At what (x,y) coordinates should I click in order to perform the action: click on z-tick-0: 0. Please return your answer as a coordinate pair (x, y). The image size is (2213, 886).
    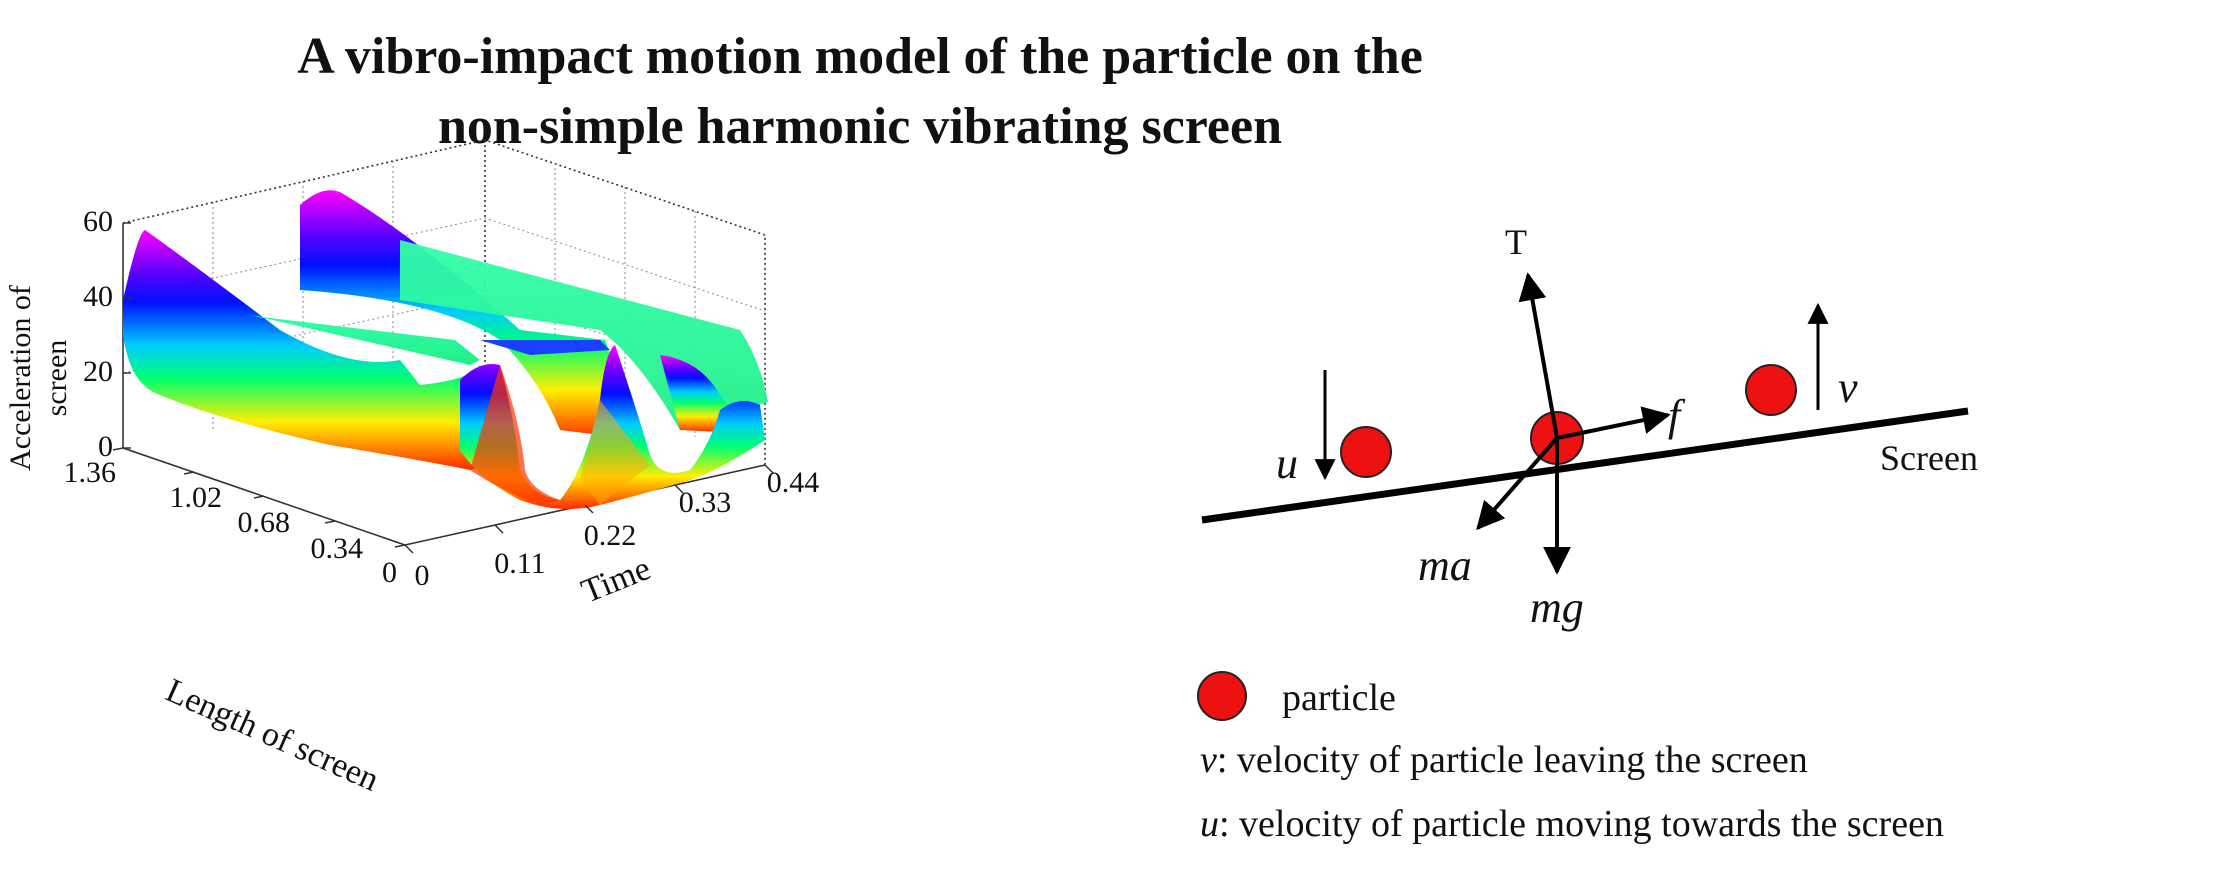
    Looking at the image, I should click on (105, 446).